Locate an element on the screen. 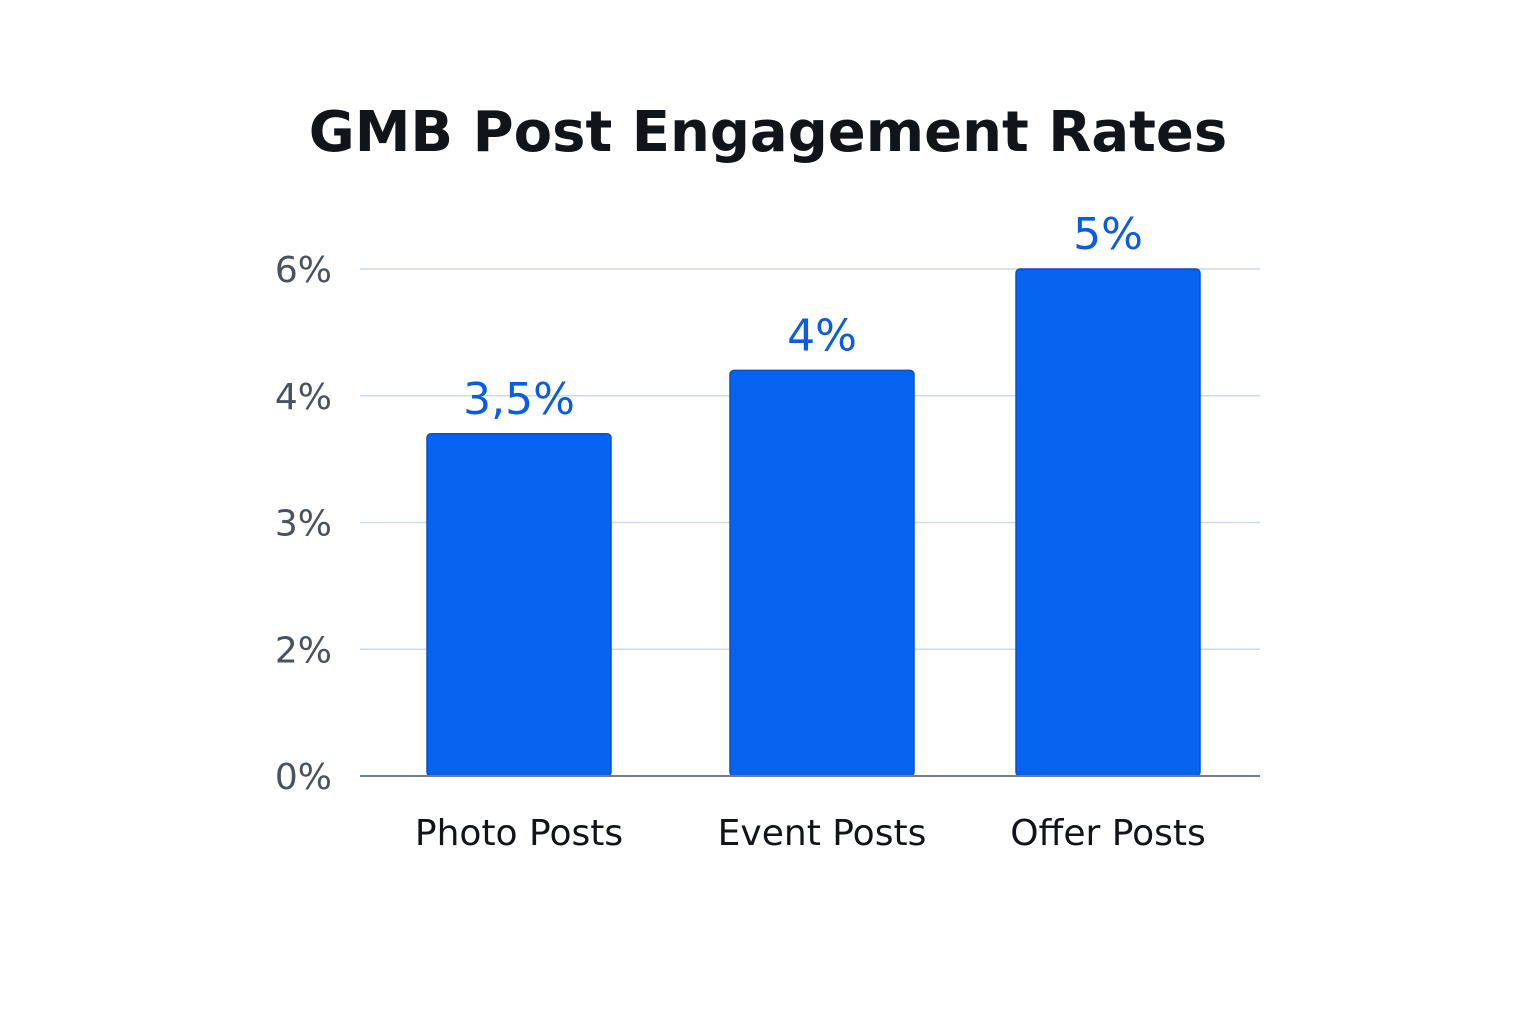  y-axis-ticks: 0% 2% 3% 4% 6% is located at coordinates (303, 524).